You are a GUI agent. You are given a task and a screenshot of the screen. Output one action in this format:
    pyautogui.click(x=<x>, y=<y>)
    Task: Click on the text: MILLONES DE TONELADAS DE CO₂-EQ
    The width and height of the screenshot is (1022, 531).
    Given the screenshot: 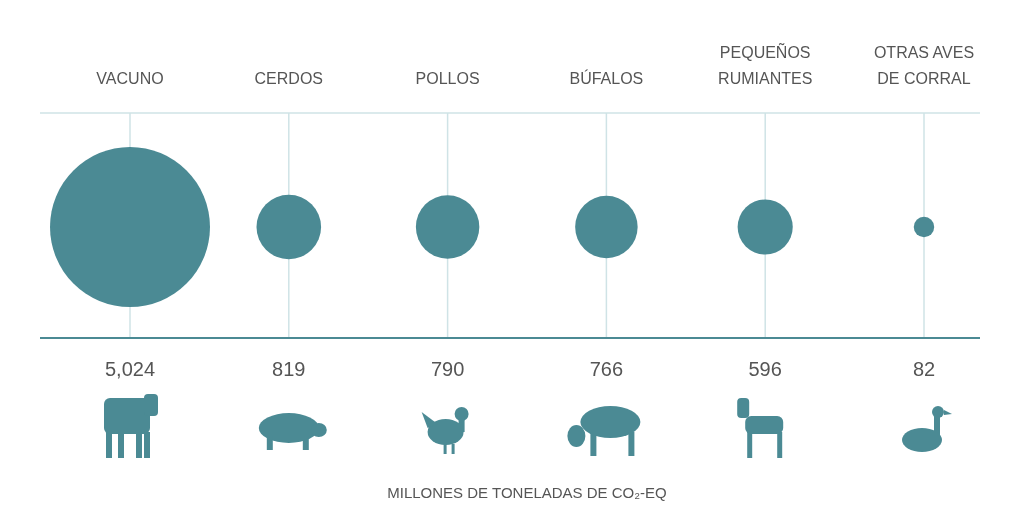 What is the action you would take?
    pyautogui.click(x=527, y=492)
    